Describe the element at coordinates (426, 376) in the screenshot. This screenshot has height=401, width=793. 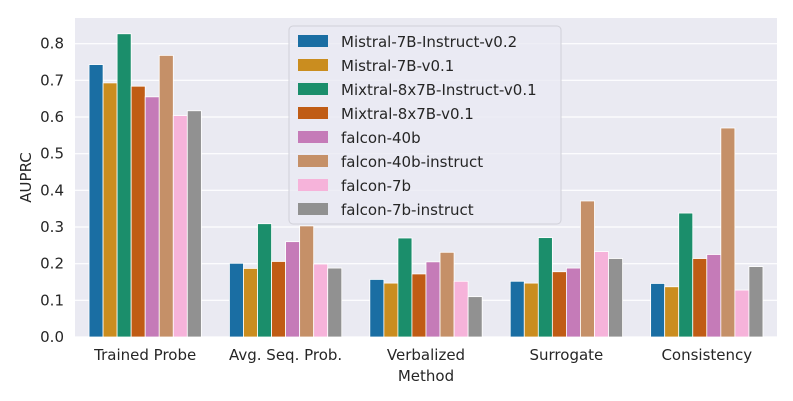
I see `x-axis-label: Method` at that location.